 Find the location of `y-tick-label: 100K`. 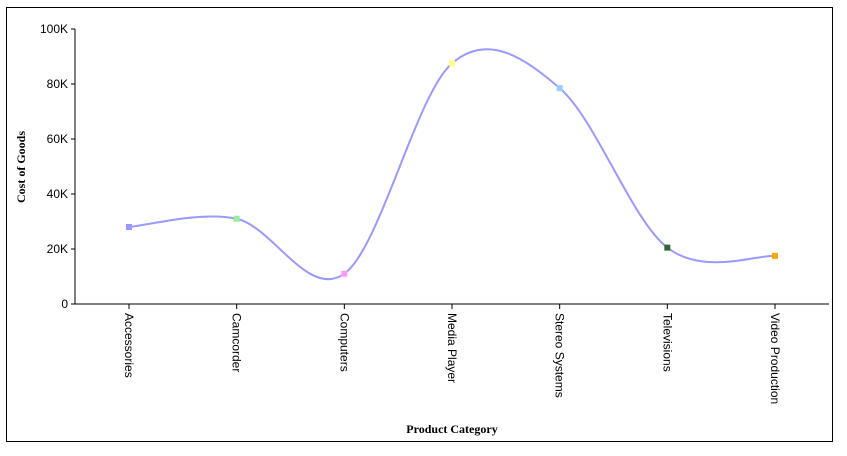

y-tick-label: 100K is located at coordinates (54, 29).